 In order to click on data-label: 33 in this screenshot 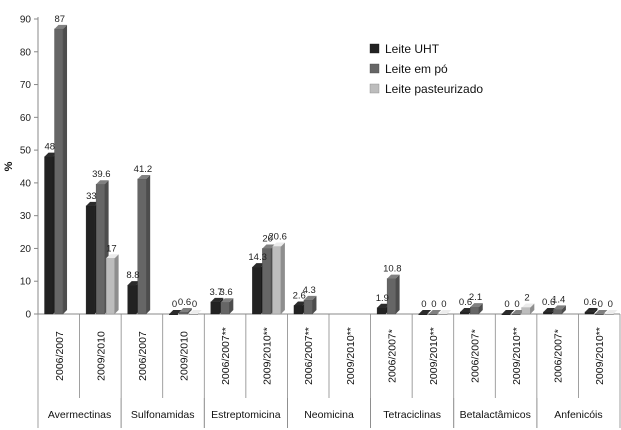, I will do `click(91, 196)`.